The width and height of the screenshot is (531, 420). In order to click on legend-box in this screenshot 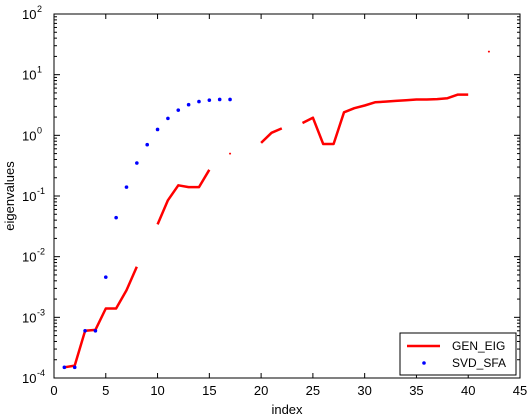, I will do `click(458, 354)`.